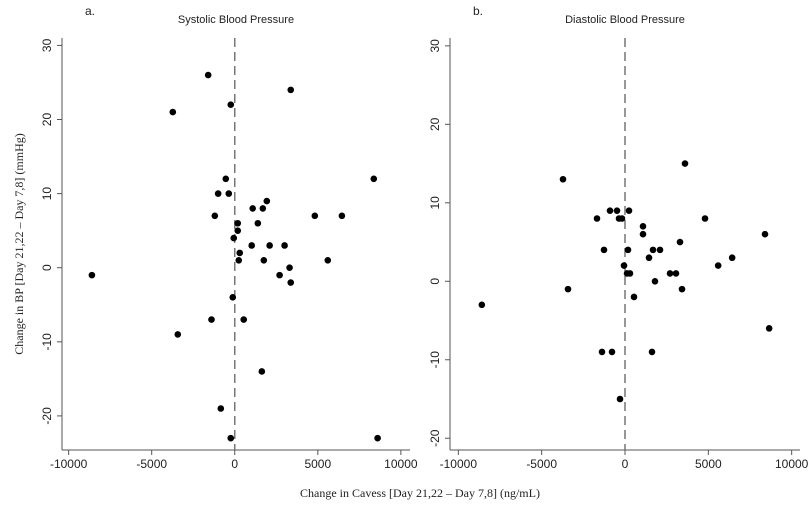 The image size is (811, 510). What do you see at coordinates (478, 11) in the screenshot?
I see `panel-label: b.` at bounding box center [478, 11].